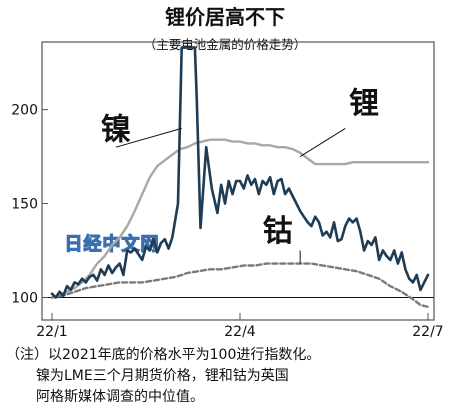 The height and width of the screenshot is (416, 450). I want to click on x-tick-label: 22/7, so click(427, 332).